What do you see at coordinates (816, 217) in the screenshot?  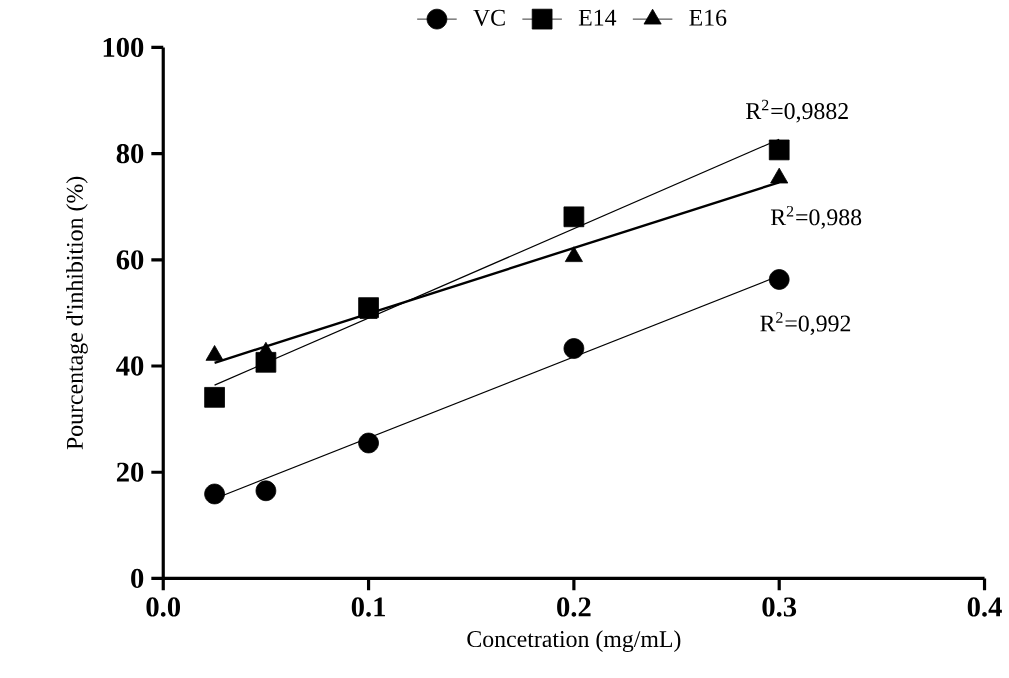 I see `annotation: R$^{2}$=0,988` at bounding box center [816, 217].